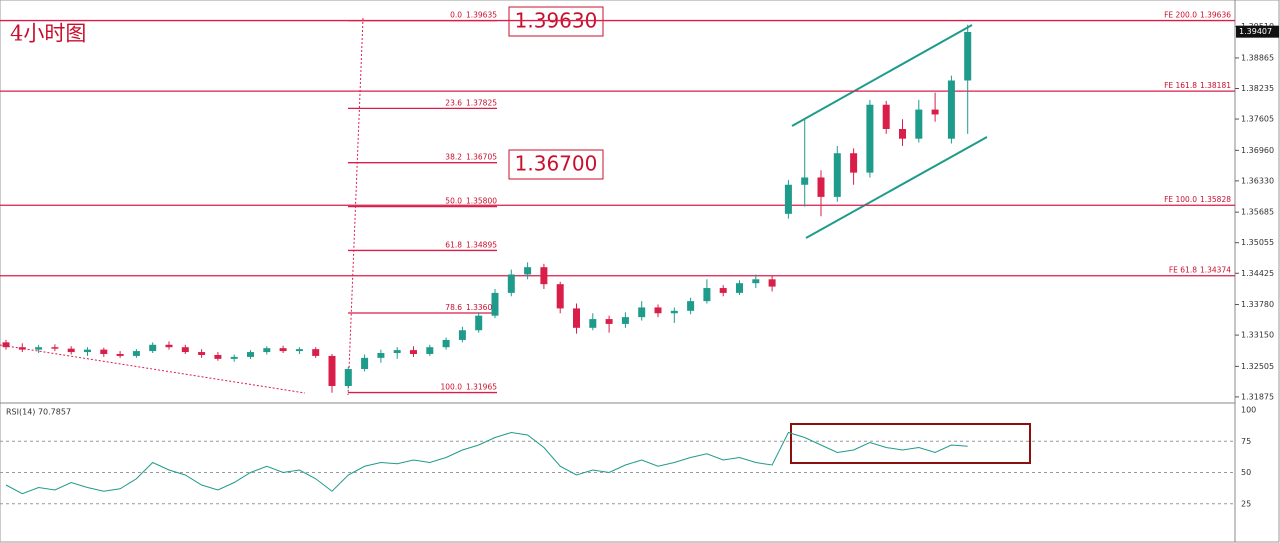  I want to click on fib-ratio: 78.6, so click(453, 307).